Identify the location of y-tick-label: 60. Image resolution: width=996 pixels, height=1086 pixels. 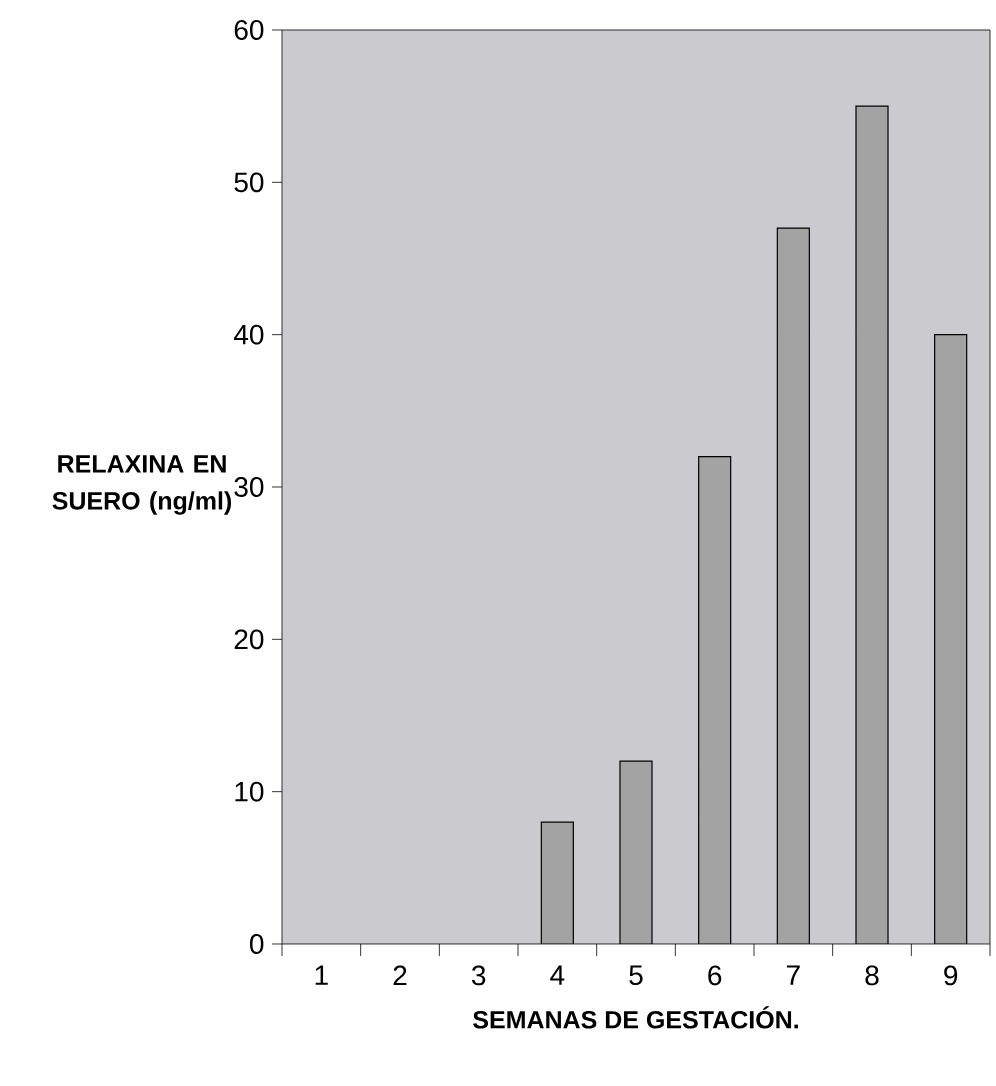
(249, 30).